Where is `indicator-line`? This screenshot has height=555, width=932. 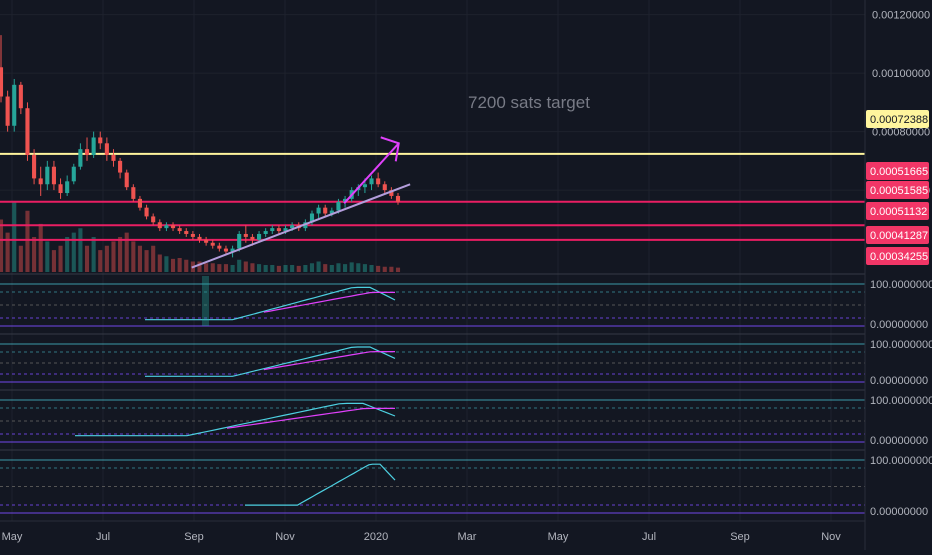
indicator-line is located at coordinates (320, 484).